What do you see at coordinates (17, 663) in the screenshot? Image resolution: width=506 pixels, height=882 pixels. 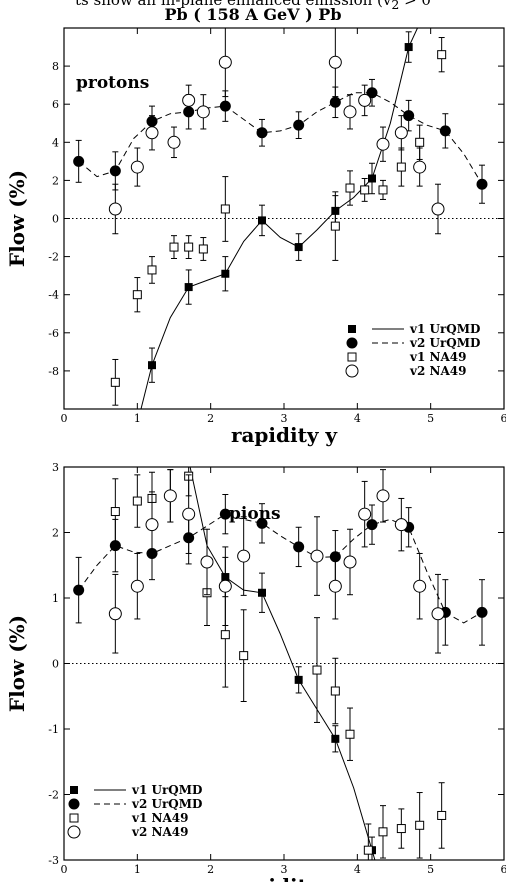 I see `y-axis-label: Flow (%)` at bounding box center [17, 663].